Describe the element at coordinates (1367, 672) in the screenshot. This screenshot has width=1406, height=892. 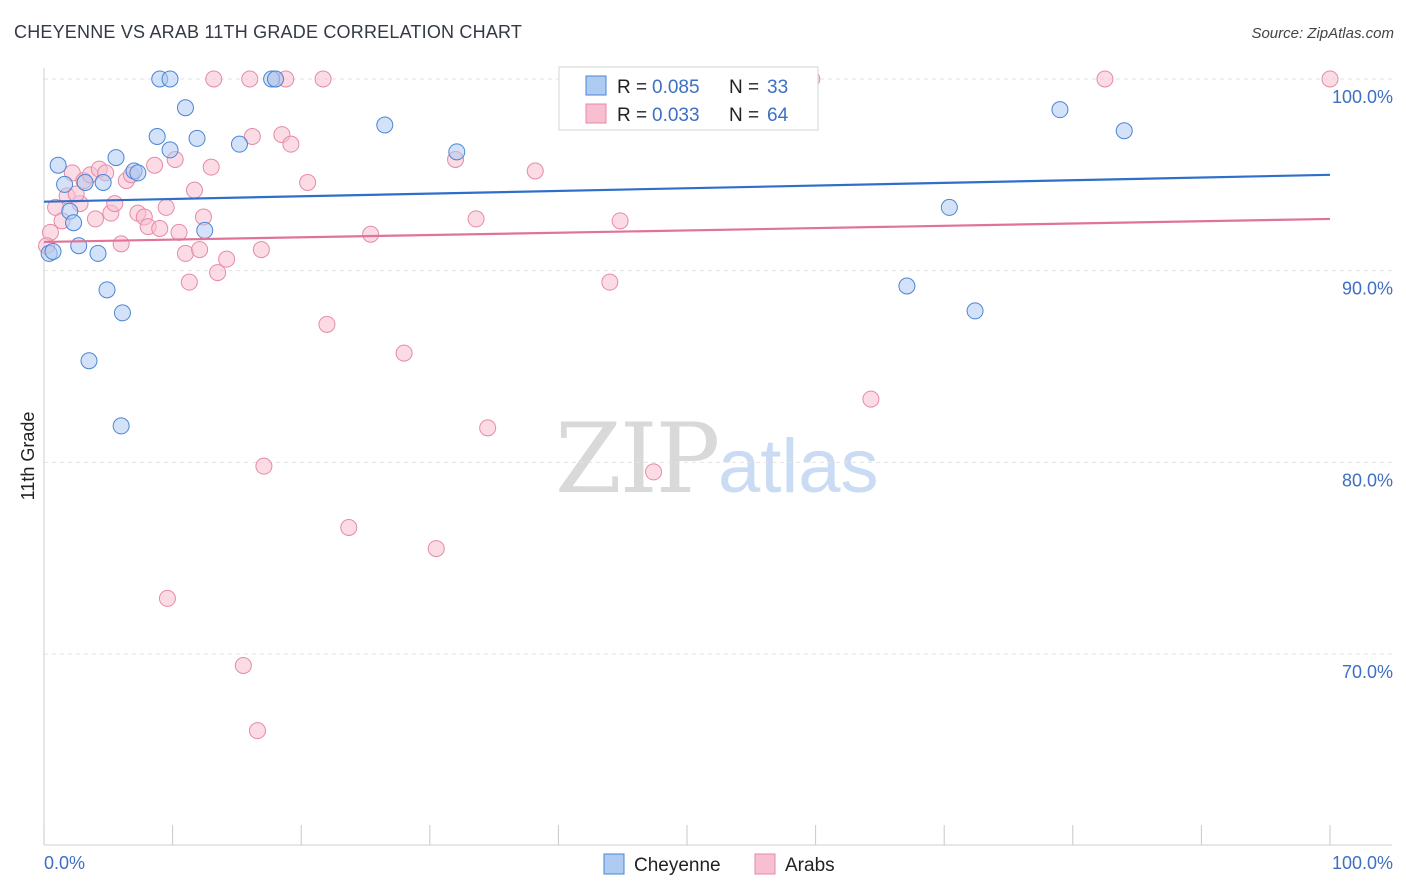
I see `y-tick-label-3: 70.0%` at that location.